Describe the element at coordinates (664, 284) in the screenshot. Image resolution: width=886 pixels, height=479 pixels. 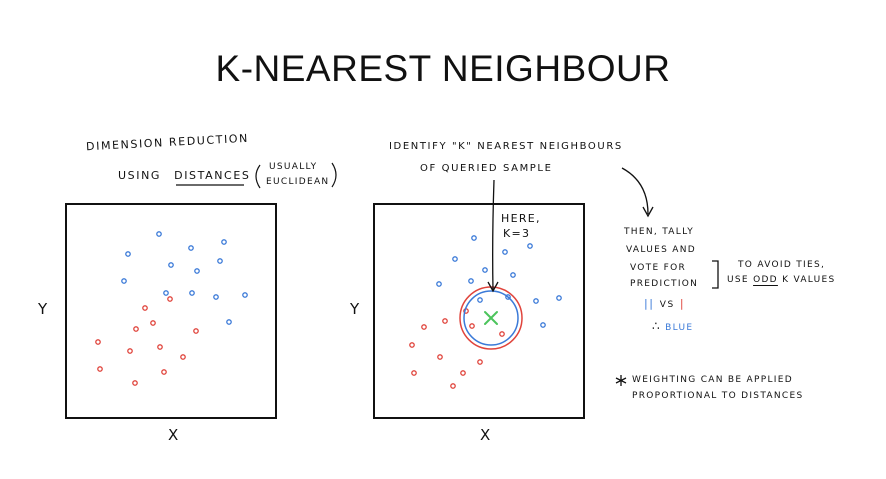
I see `right-note-line4: Prediction` at that location.